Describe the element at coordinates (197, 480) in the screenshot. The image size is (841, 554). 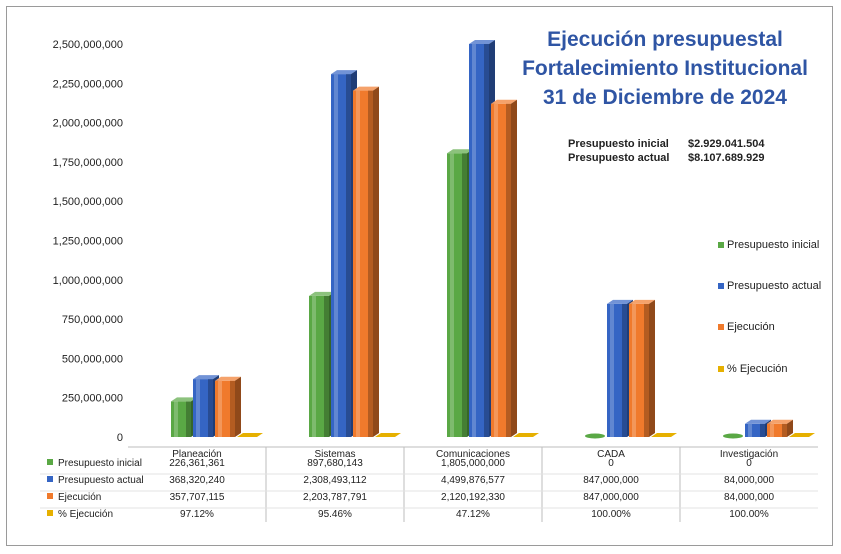
I see `table-cell: 368,320,240` at that location.